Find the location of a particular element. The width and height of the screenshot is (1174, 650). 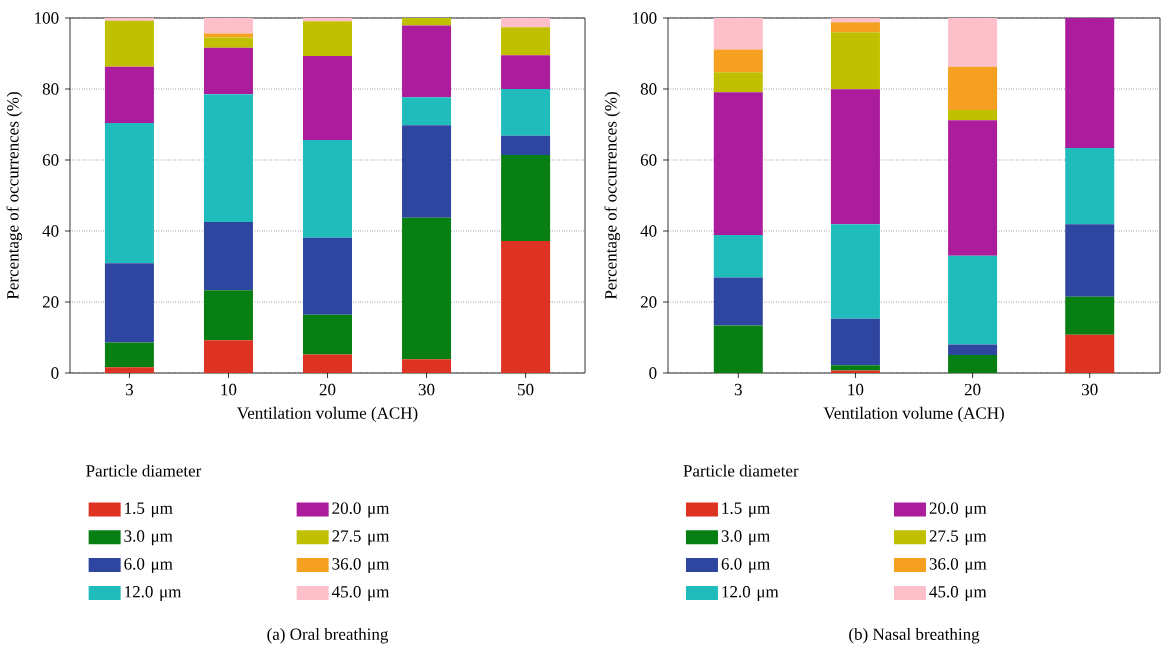

x-tick-label: 3 is located at coordinates (738, 389).